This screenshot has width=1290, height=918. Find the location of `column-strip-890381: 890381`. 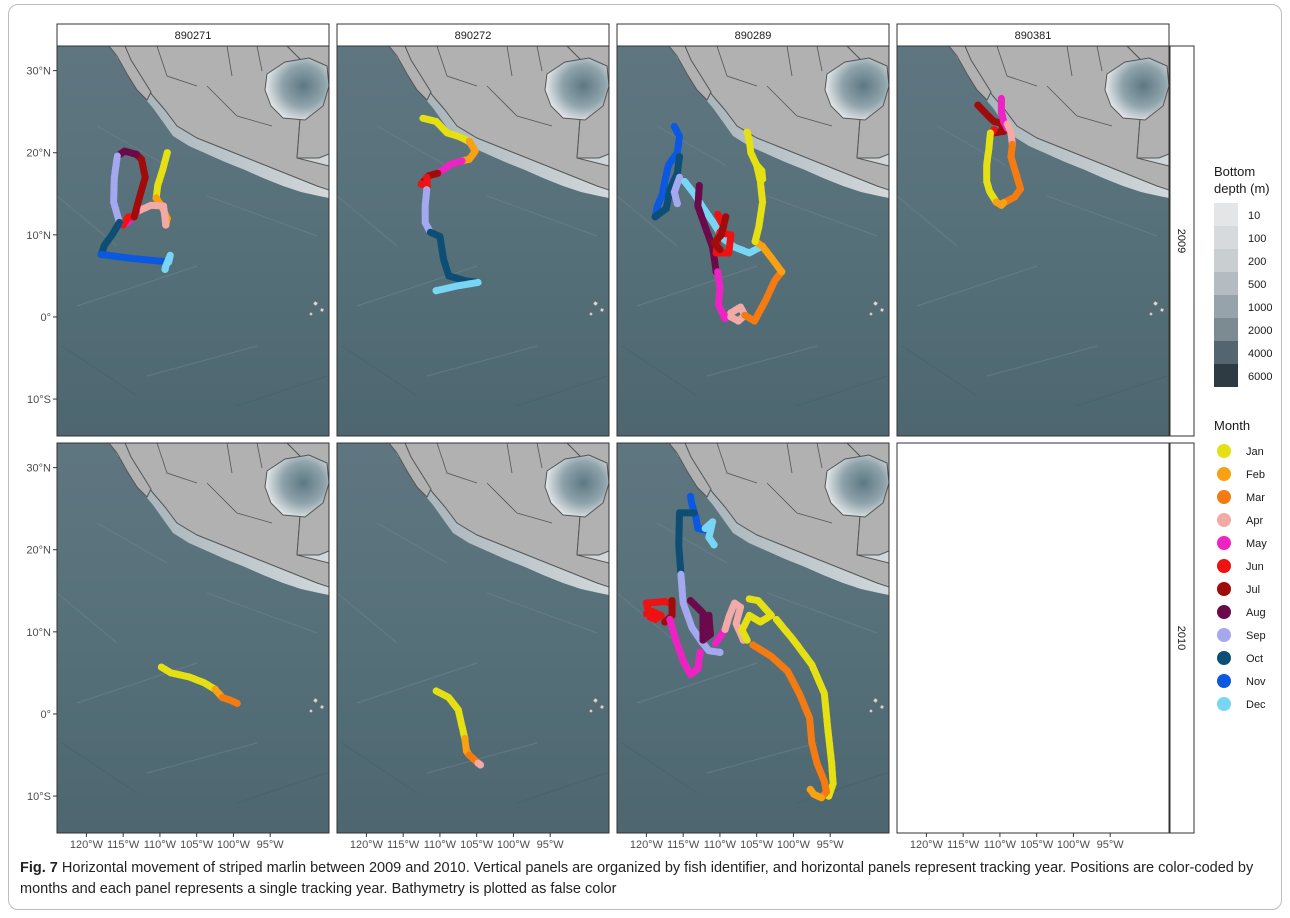

column-strip-890381: 890381 is located at coordinates (1033, 35).